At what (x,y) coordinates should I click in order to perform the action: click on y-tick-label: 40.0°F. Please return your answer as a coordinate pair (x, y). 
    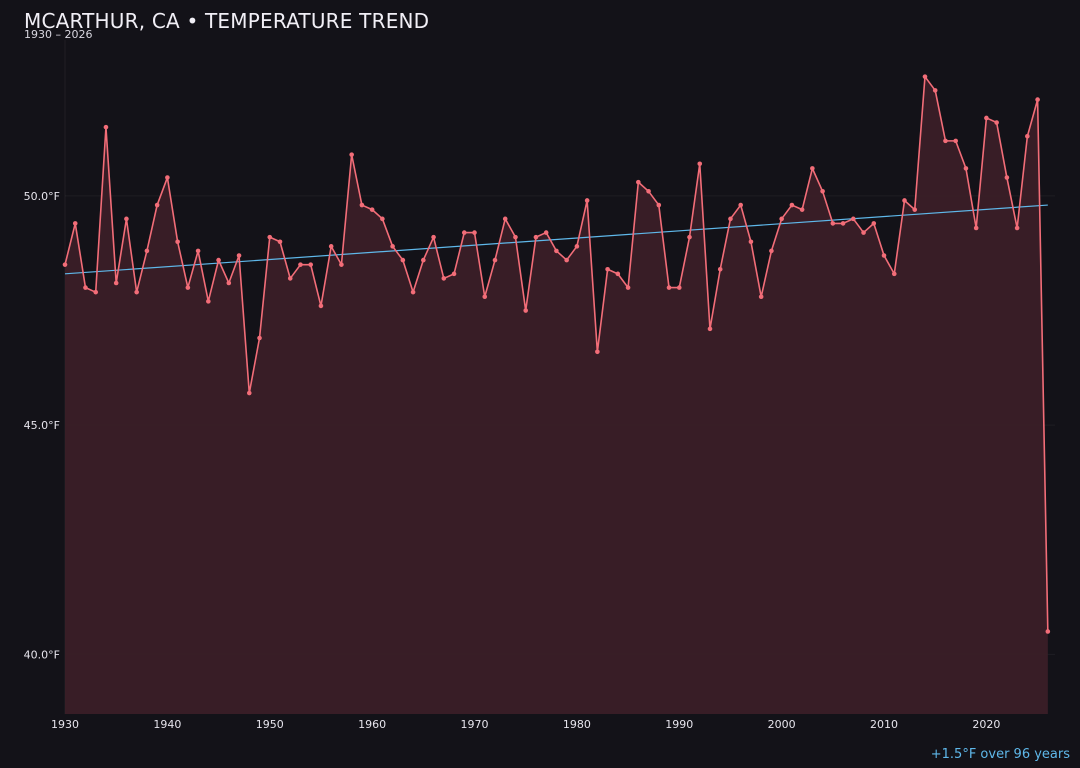
    Looking at the image, I should click on (42, 654).